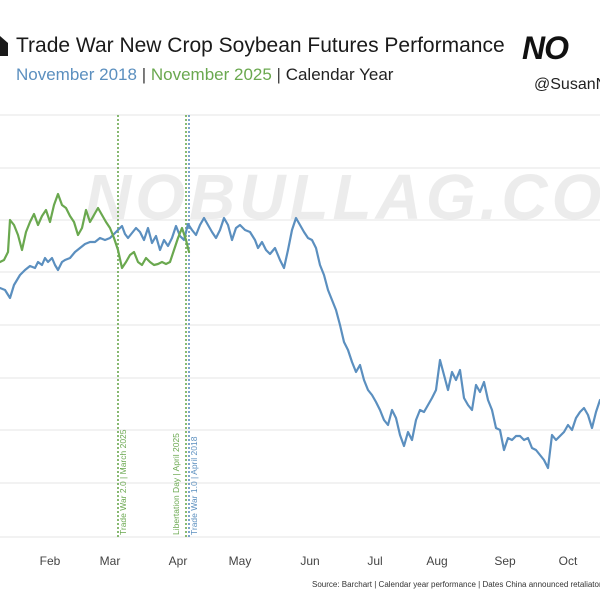 The width and height of the screenshot is (600, 600). What do you see at coordinates (240, 561) in the screenshot?
I see `x-tick-label: May` at bounding box center [240, 561].